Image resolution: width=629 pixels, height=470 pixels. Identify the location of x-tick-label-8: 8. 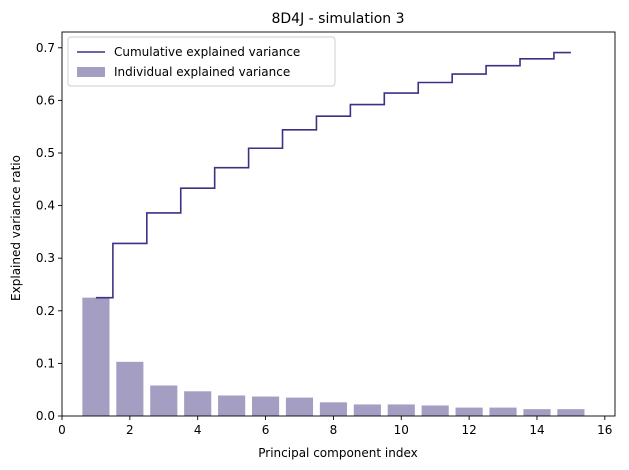
(334, 430).